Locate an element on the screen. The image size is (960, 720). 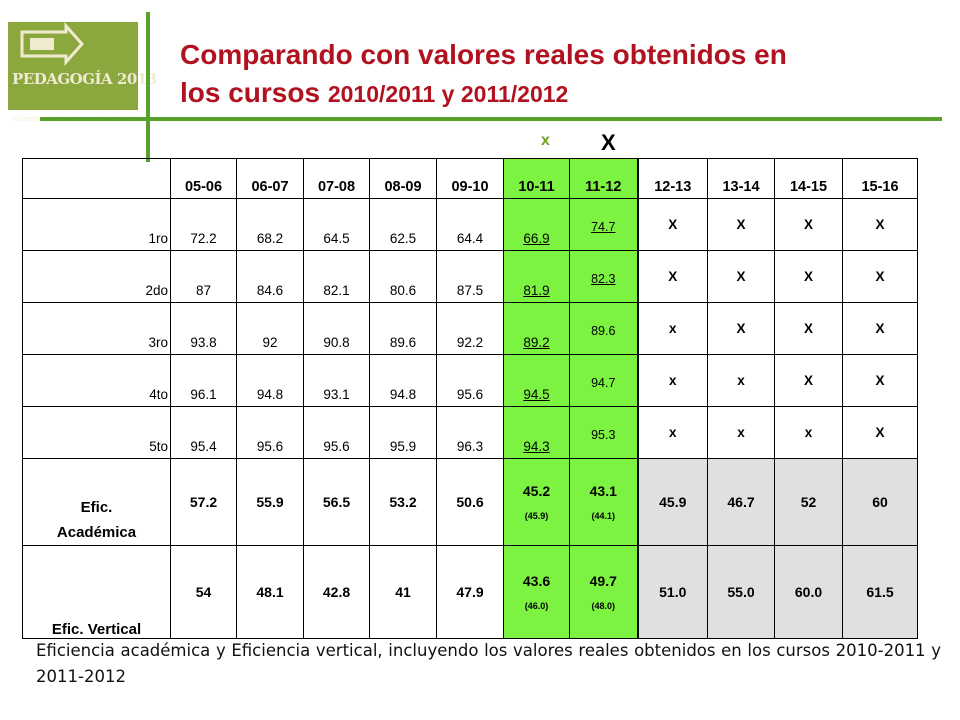
table-cell: 48.1 is located at coordinates (270, 592).